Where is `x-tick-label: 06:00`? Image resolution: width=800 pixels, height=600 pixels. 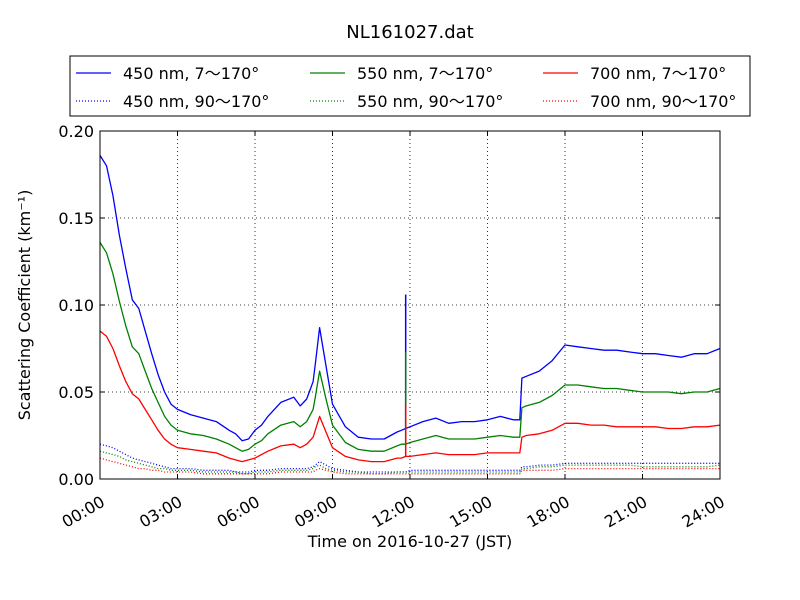 x-tick-label: 06:00 is located at coordinates (238, 512).